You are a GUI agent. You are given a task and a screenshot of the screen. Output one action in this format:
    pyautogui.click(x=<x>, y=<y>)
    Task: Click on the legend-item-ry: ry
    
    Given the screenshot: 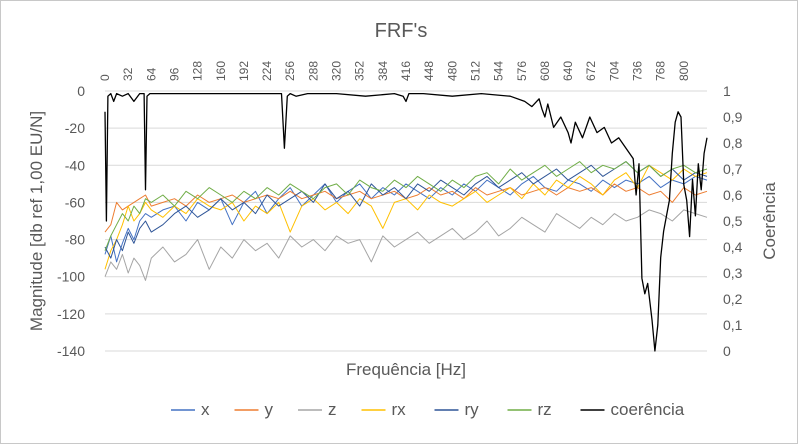 What is the action you would take?
    pyautogui.click(x=457, y=409)
    